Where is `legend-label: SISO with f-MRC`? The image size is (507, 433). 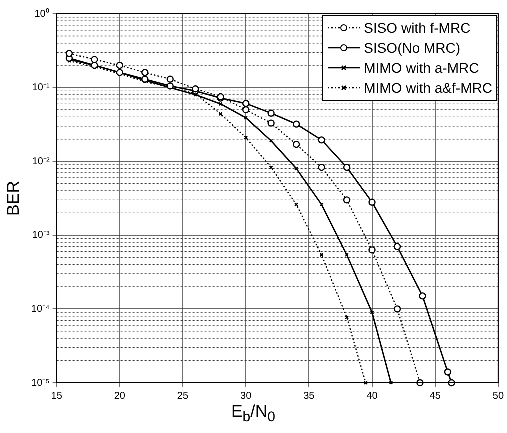
legend-label: SISO with f-MRC is located at coordinates (417, 28).